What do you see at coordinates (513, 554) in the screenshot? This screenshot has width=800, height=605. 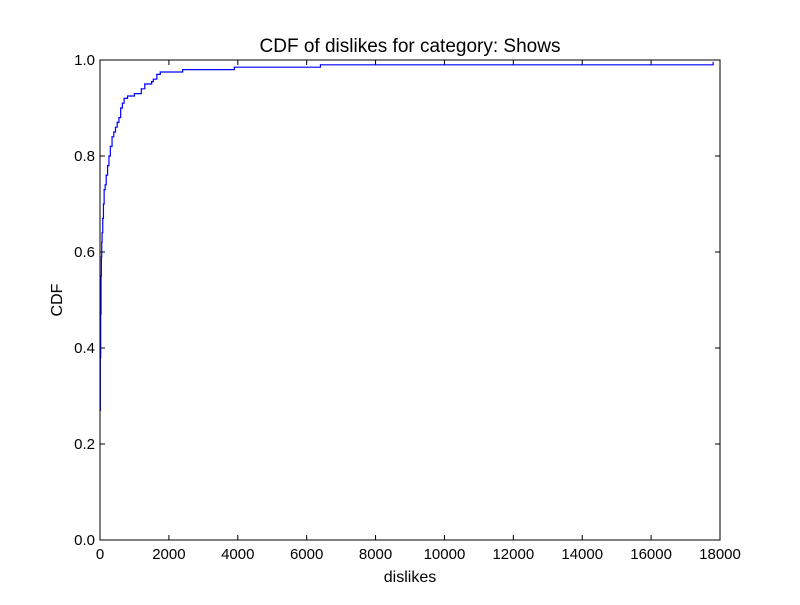 I see `x-tick-label: 12000` at bounding box center [513, 554].